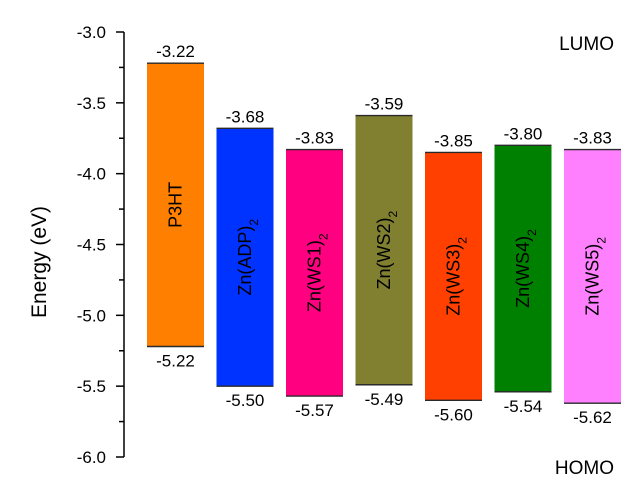  What do you see at coordinates (39, 262) in the screenshot?
I see `y-axis-title: Energy (eV)` at bounding box center [39, 262].